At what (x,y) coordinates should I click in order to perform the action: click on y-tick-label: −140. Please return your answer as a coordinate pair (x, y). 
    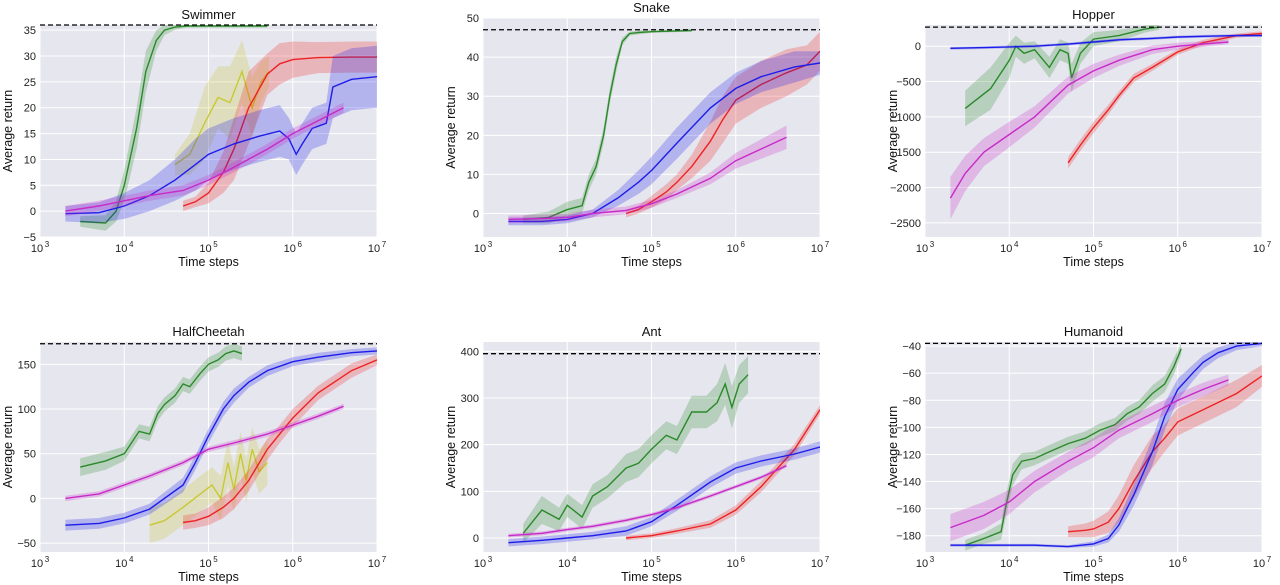
    Looking at the image, I should click on (908, 483).